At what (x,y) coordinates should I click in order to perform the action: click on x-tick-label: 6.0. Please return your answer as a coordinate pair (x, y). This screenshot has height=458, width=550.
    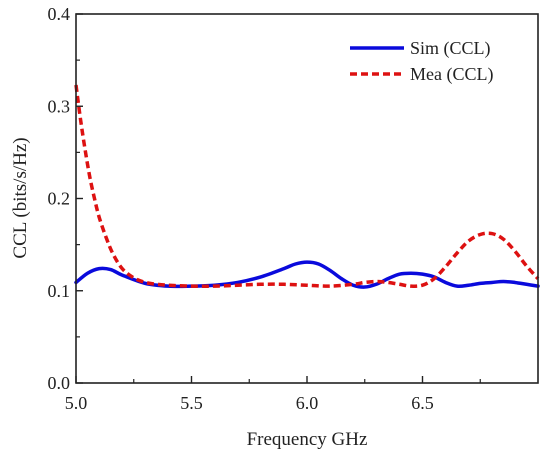
    Looking at the image, I should click on (307, 403).